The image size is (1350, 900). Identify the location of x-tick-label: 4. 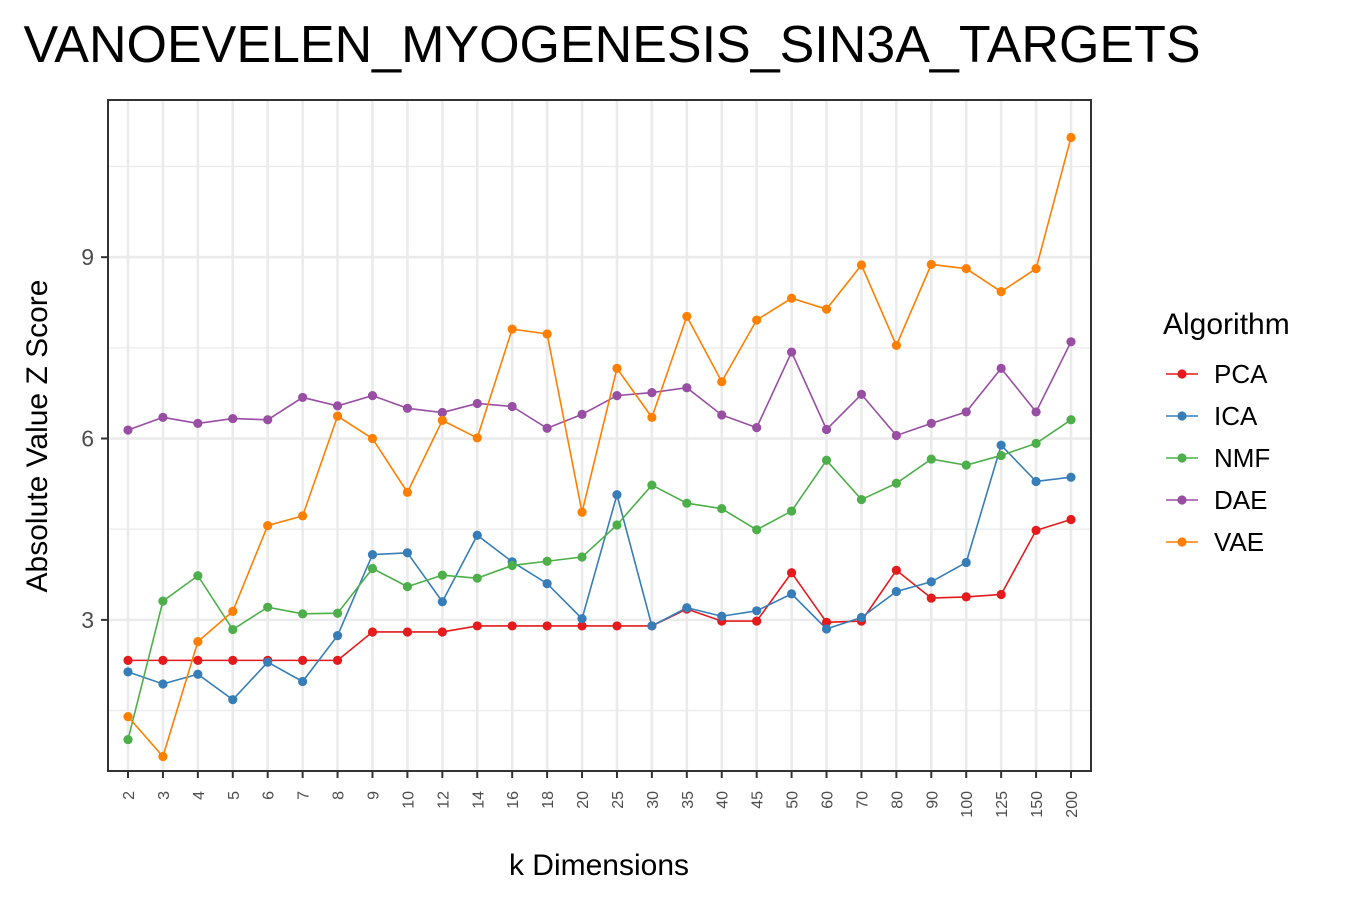
(199, 795).